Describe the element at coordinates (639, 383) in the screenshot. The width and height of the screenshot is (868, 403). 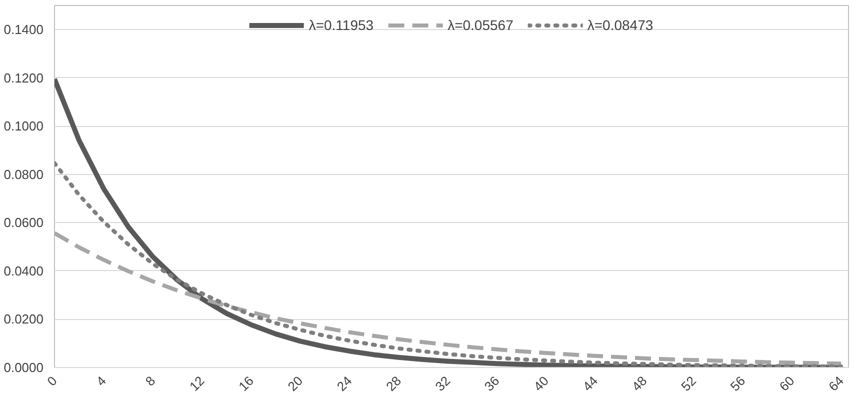
I see `x-tick-label: 48` at that location.